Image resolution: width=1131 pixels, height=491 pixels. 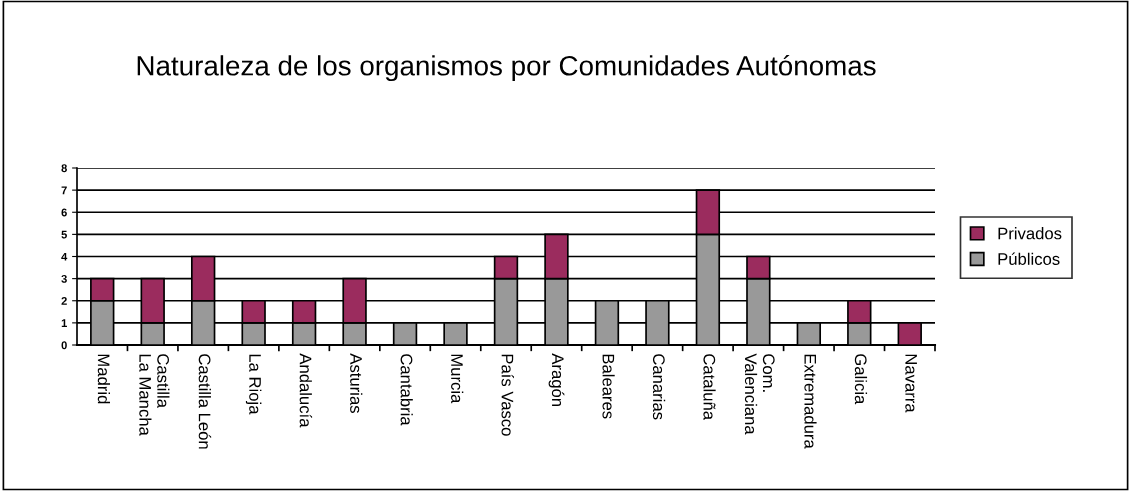 What do you see at coordinates (608, 386) in the screenshot?
I see `x-tick-label: Baleares` at bounding box center [608, 386].